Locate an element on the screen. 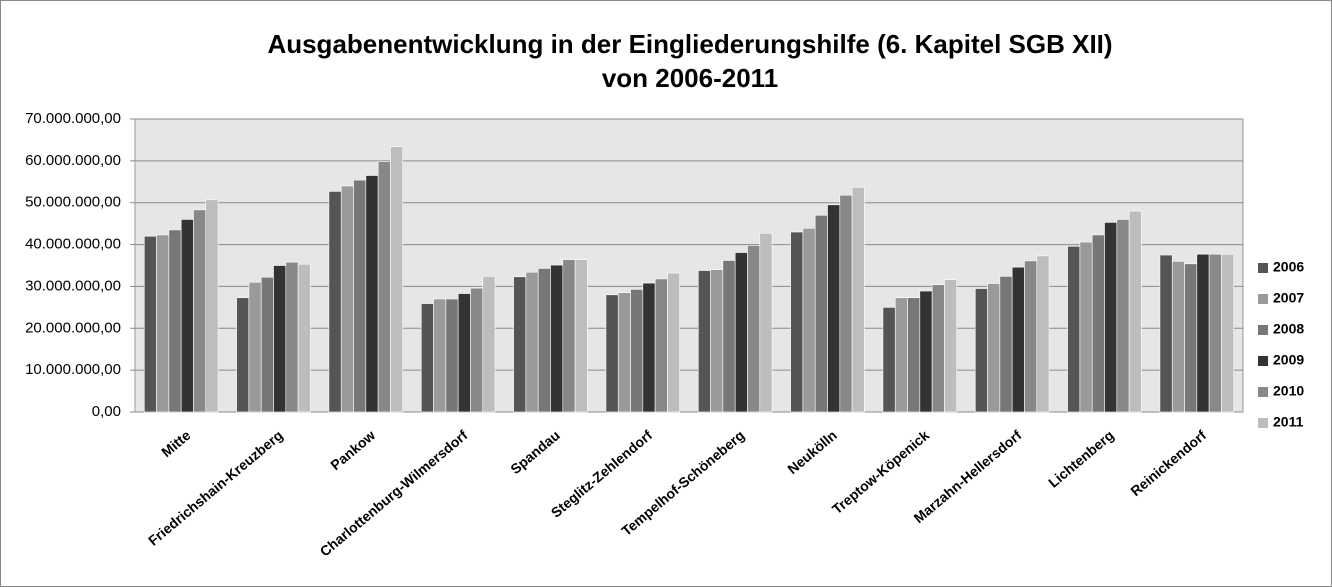 Image resolution: width=1332 pixels, height=587 pixels. legend-label: 2011 is located at coordinates (1288, 422).